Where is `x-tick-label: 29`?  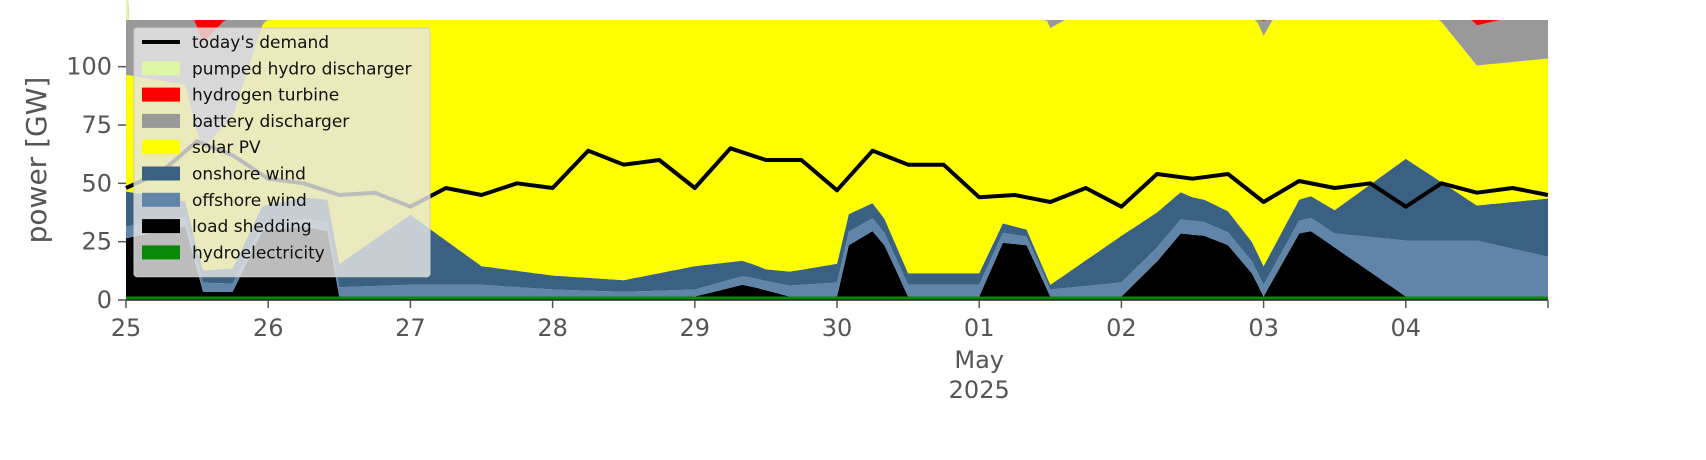 x-tick-label: 29 is located at coordinates (695, 328).